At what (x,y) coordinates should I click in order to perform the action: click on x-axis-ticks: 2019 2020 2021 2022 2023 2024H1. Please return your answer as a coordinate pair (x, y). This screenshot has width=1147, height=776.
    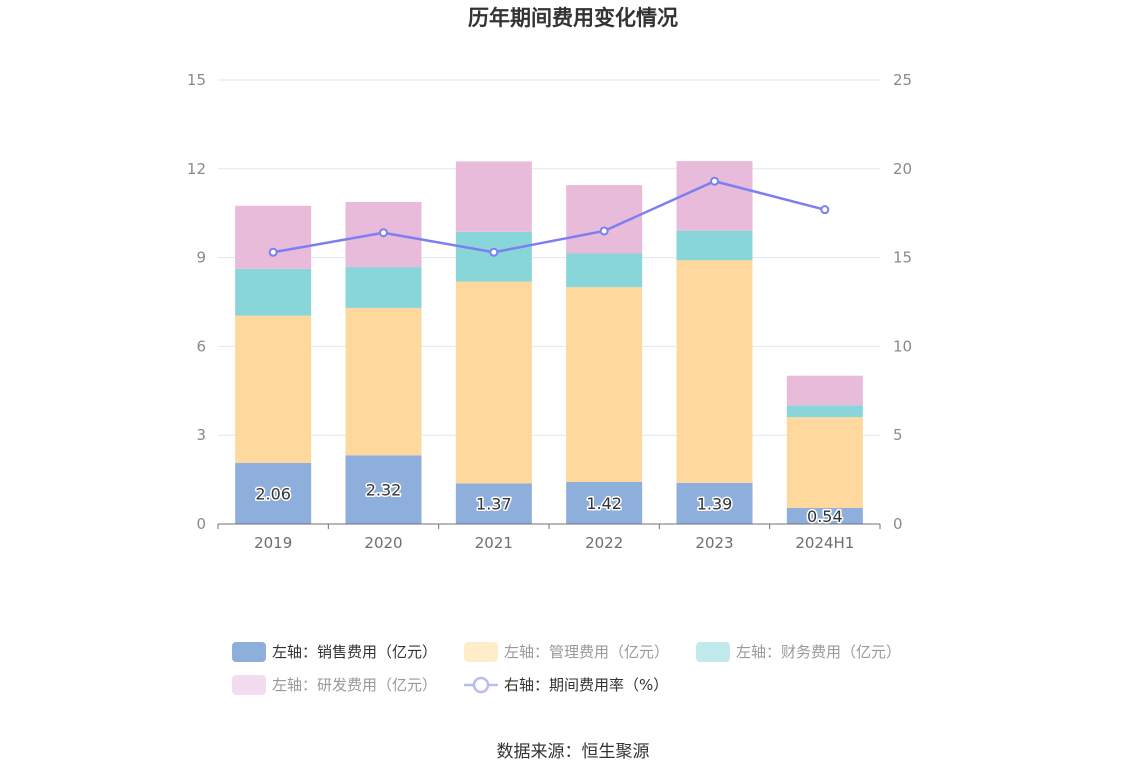
    Looking at the image, I should click on (549, 538).